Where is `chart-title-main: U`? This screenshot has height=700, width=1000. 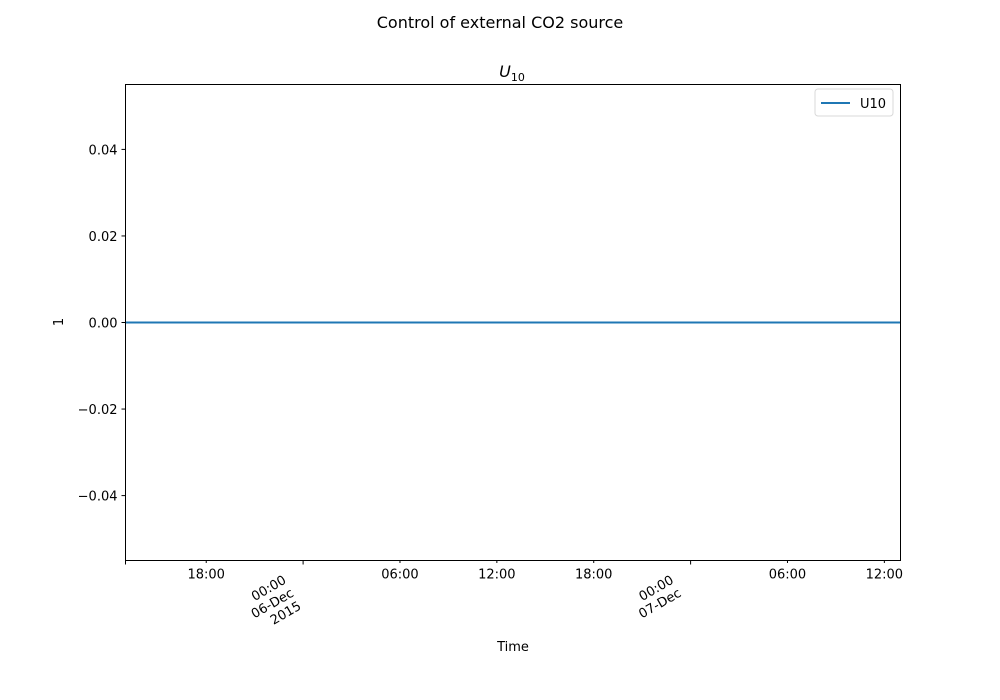 chart-title-main: U is located at coordinates (505, 71).